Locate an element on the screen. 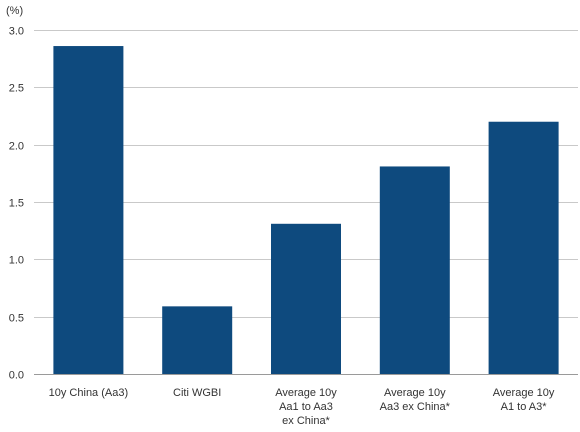  x-category-label: ex China* is located at coordinates (306, 421).